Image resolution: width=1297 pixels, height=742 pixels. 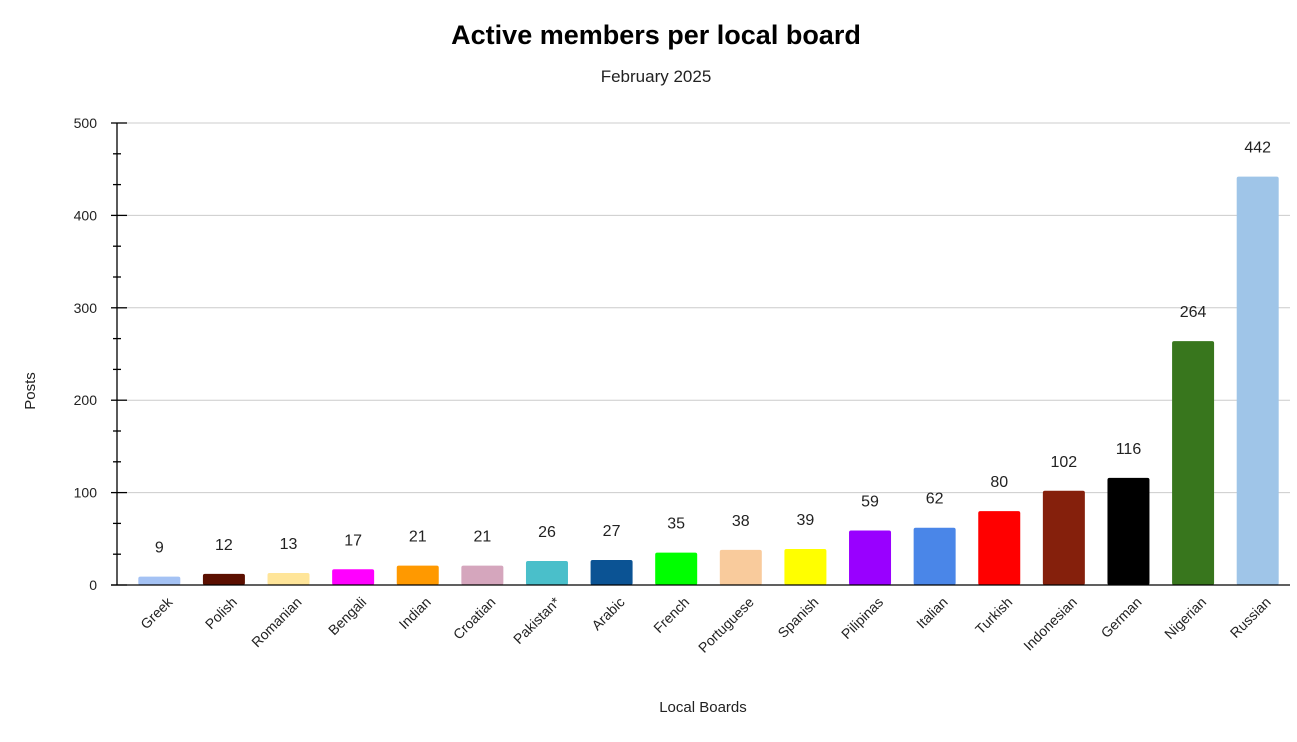 I want to click on y-tick-label: 500, so click(x=86, y=123).